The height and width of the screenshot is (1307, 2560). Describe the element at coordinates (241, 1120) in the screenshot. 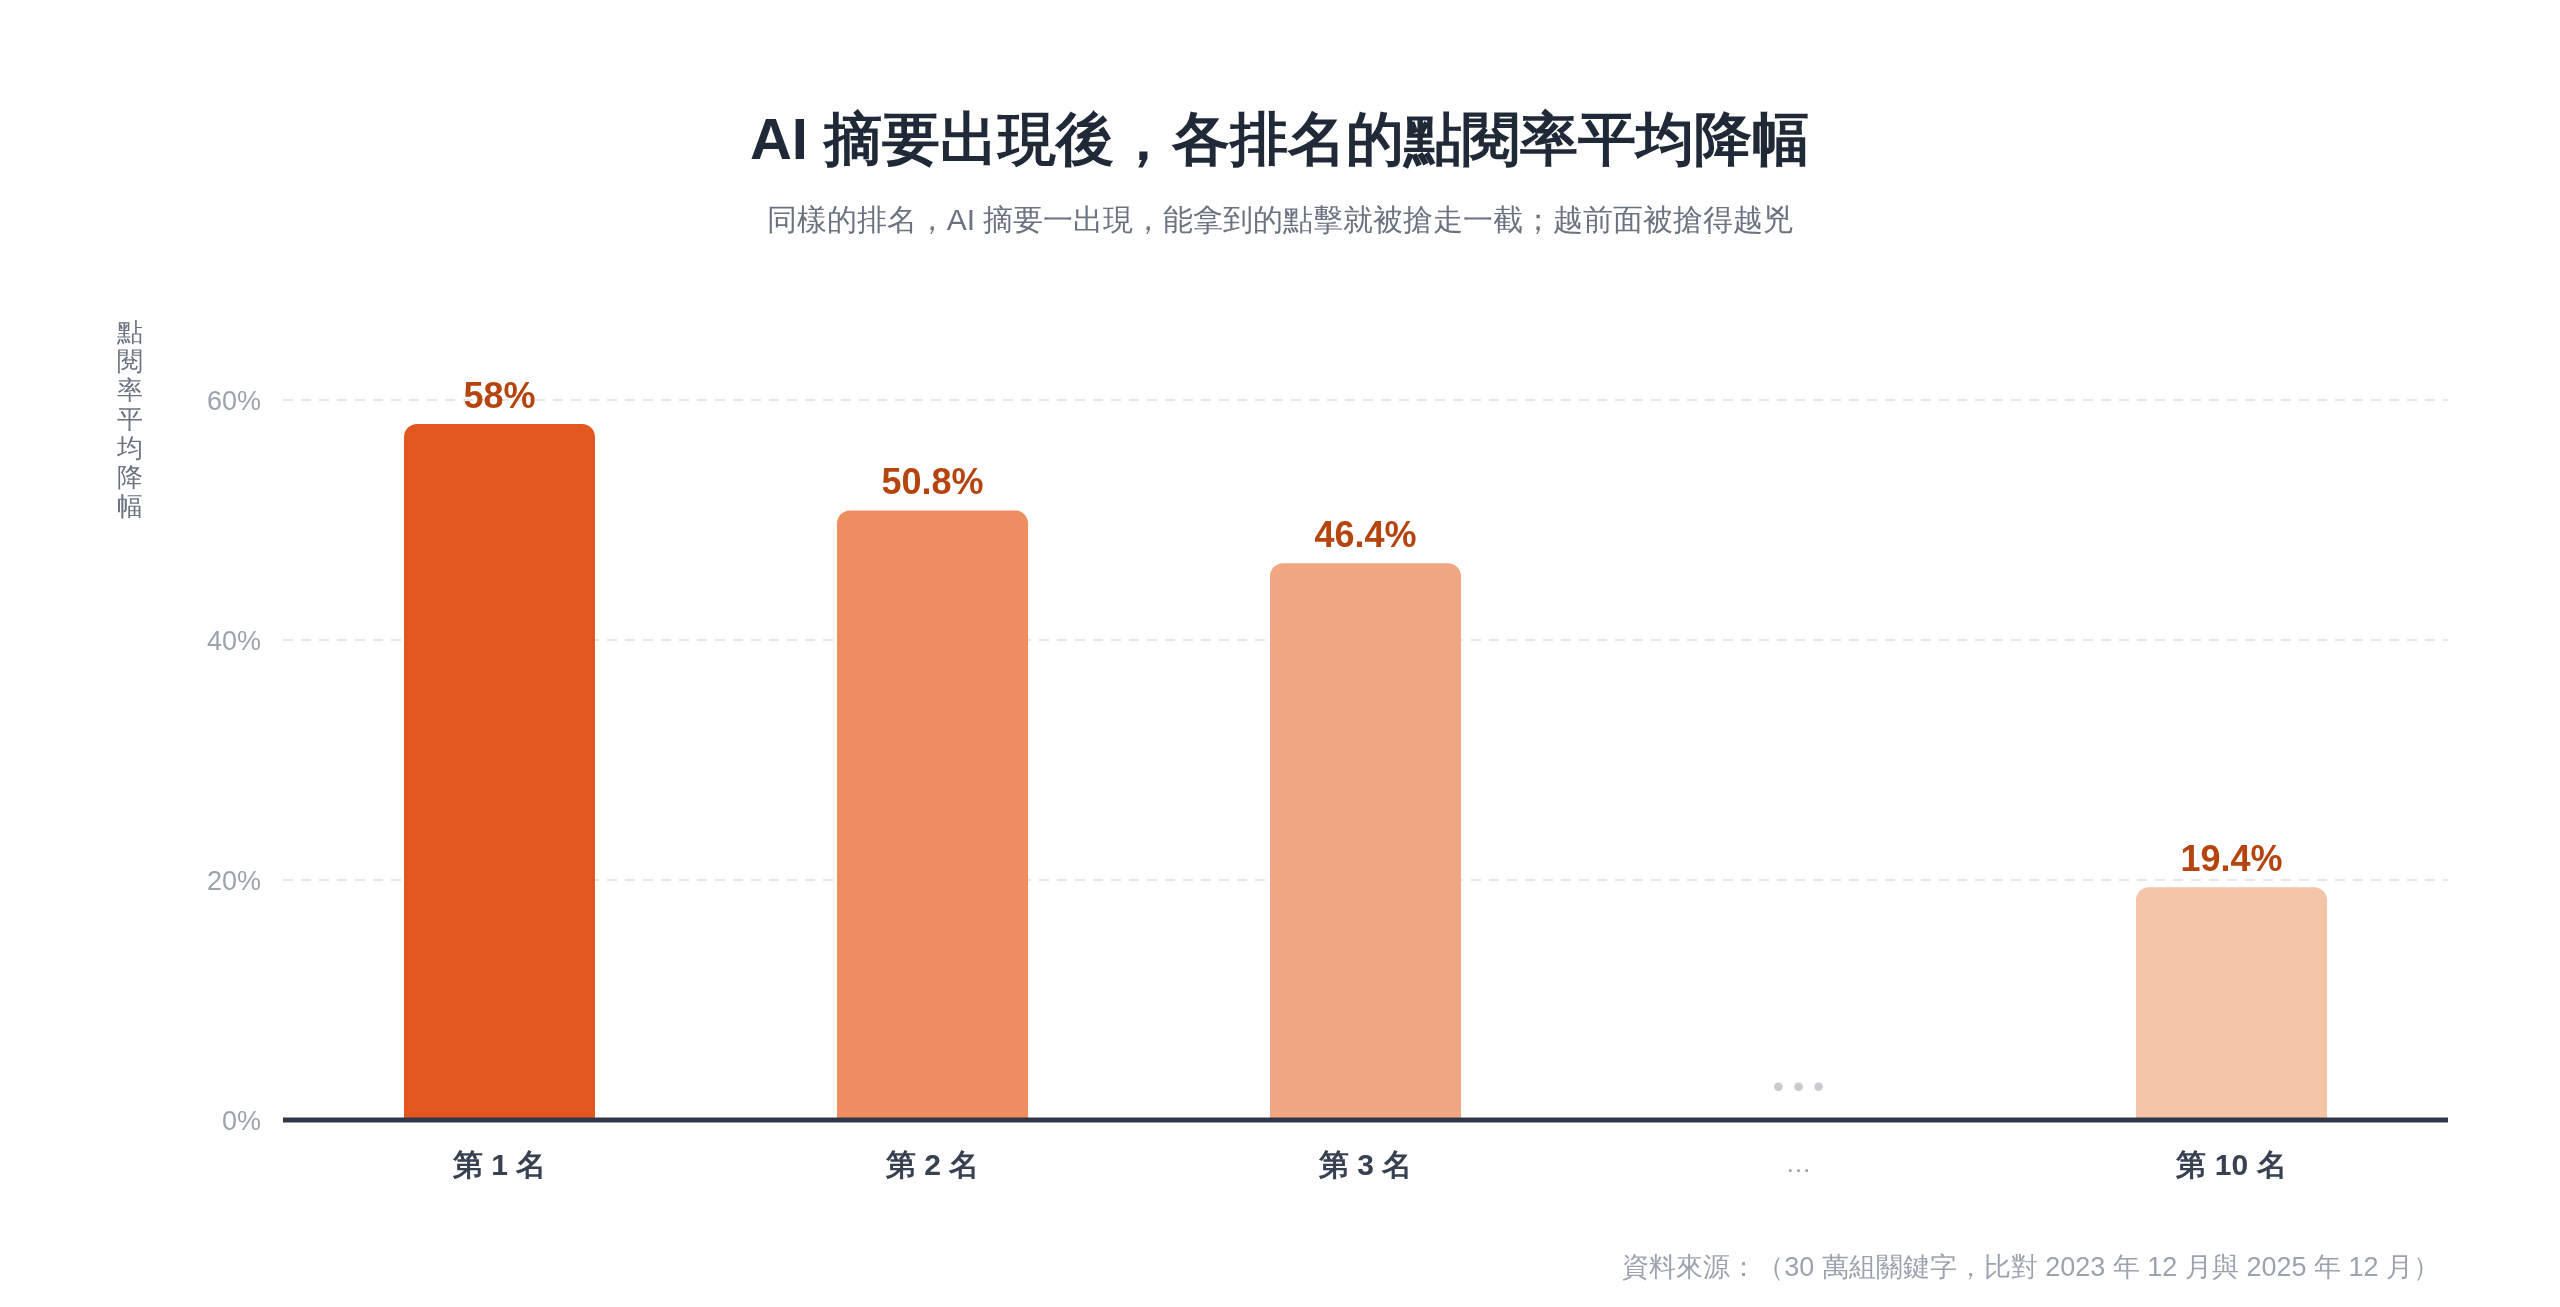

I see `y-tick-label: 0%` at that location.